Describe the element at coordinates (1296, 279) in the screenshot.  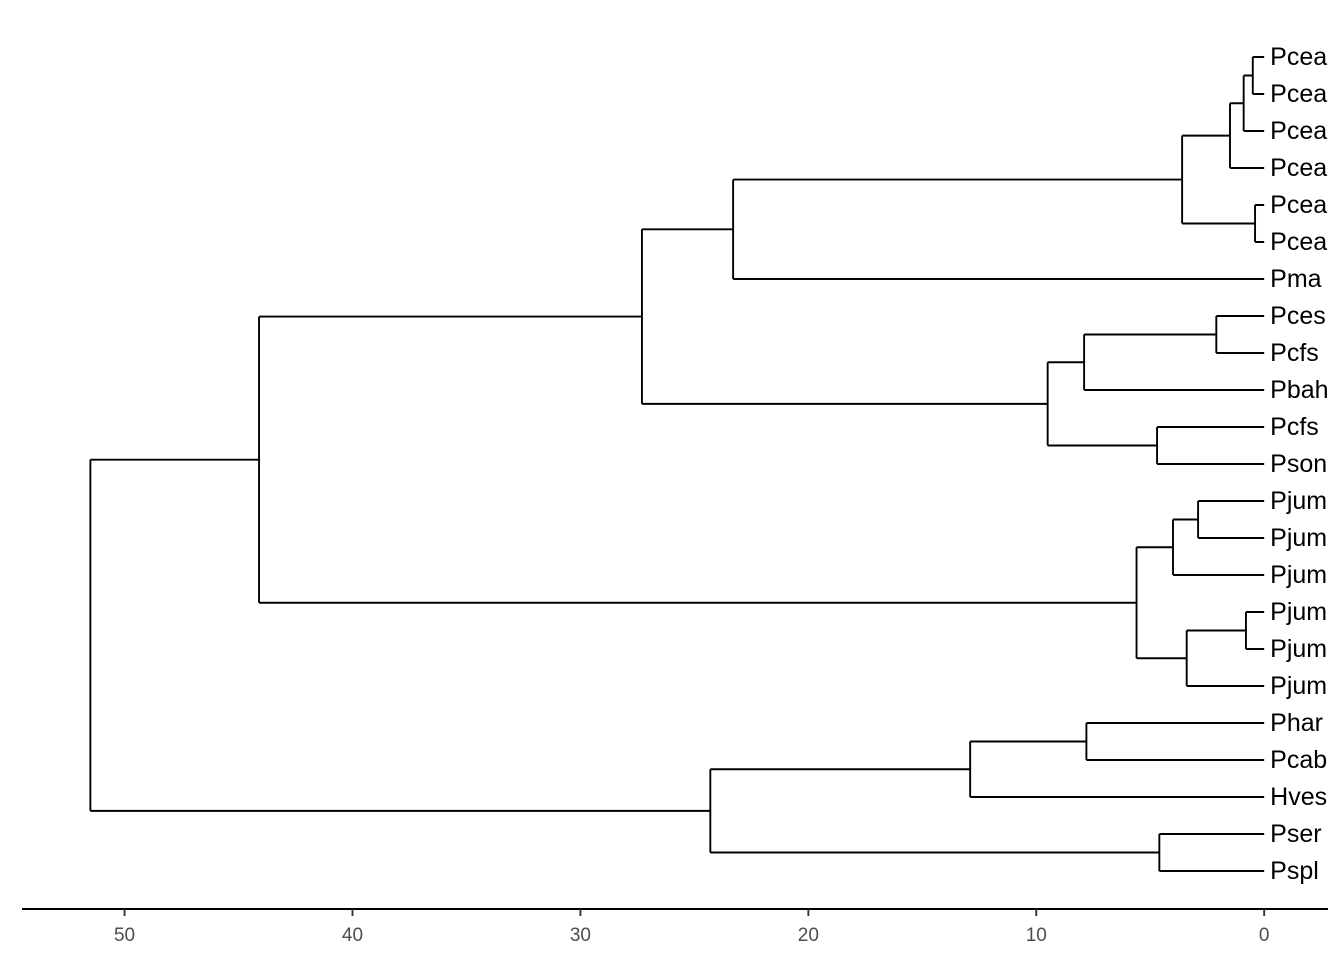
I see `leaf-label: Pma` at that location.